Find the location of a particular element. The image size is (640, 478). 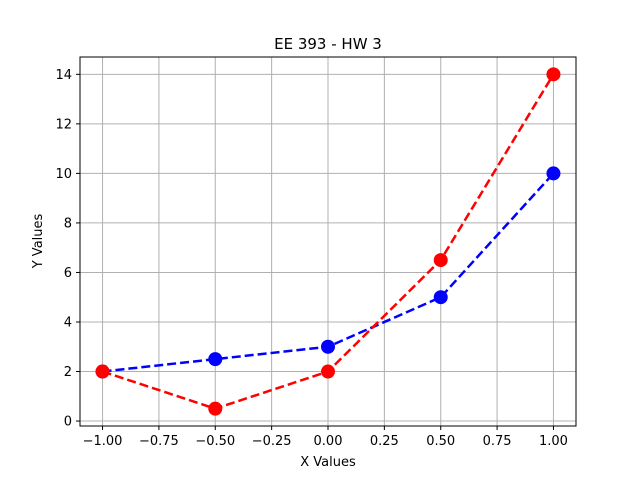

y-tick-label: 6 is located at coordinates (68, 273).